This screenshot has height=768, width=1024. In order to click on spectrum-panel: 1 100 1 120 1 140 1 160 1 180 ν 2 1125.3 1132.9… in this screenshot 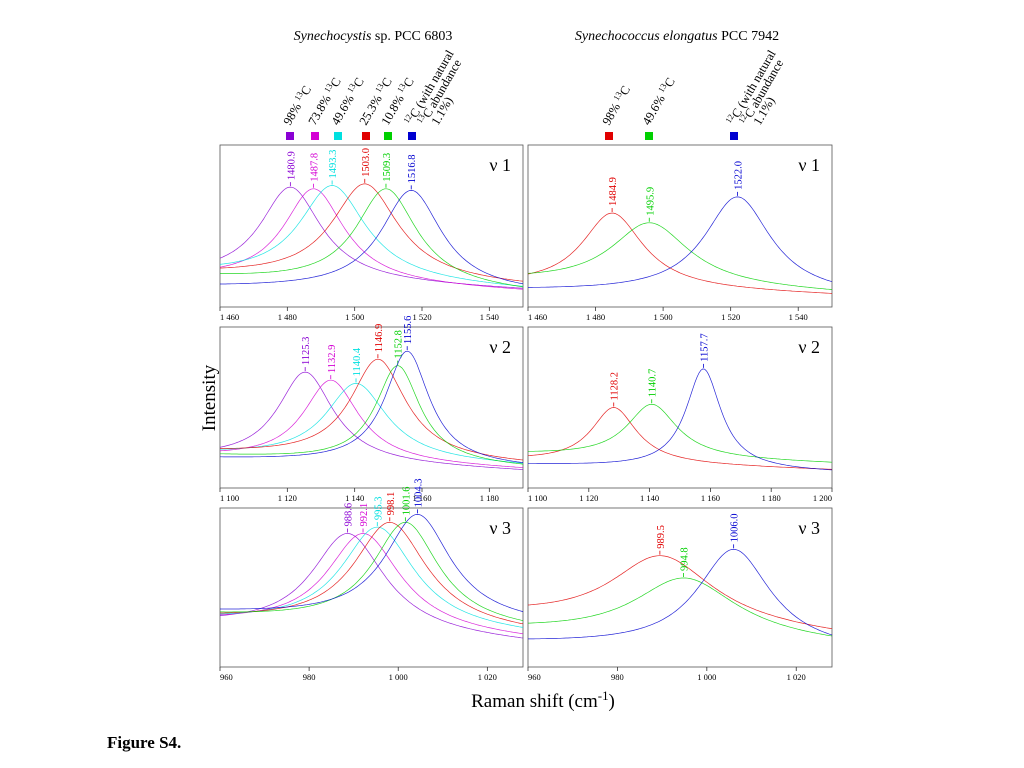, I will do `click(371, 409)`.